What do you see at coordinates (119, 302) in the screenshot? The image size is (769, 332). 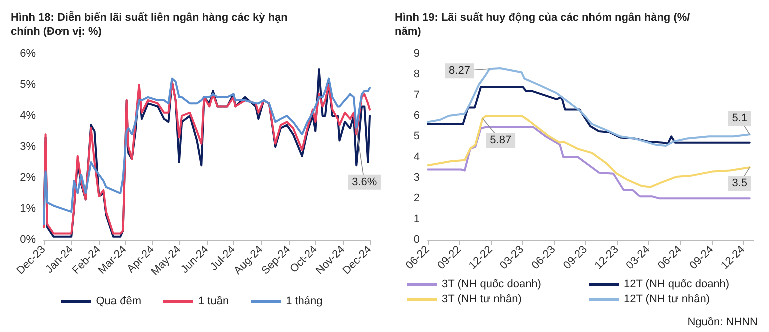 I see `legend-label: Qua đêm` at bounding box center [119, 302].